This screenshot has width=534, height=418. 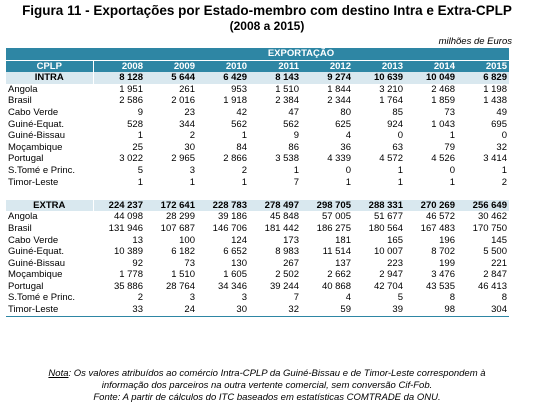 What do you see at coordinates (239, 240) in the screenshot?
I see `value-cell: 124` at bounding box center [239, 240].